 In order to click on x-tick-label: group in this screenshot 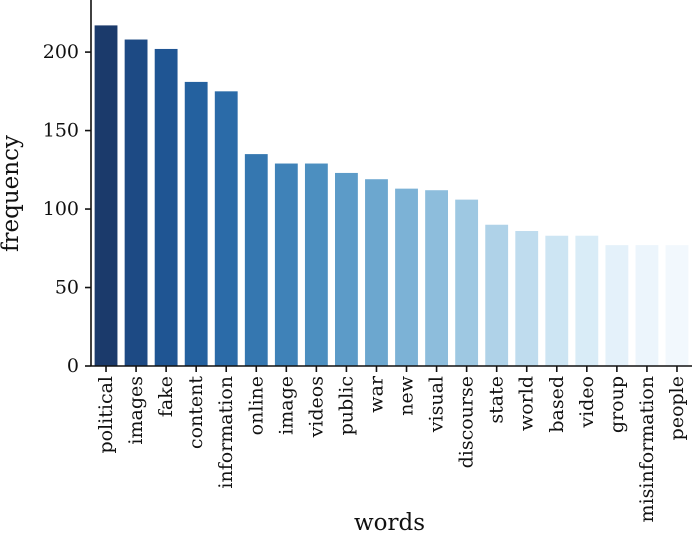, I will do `click(617, 404)`.